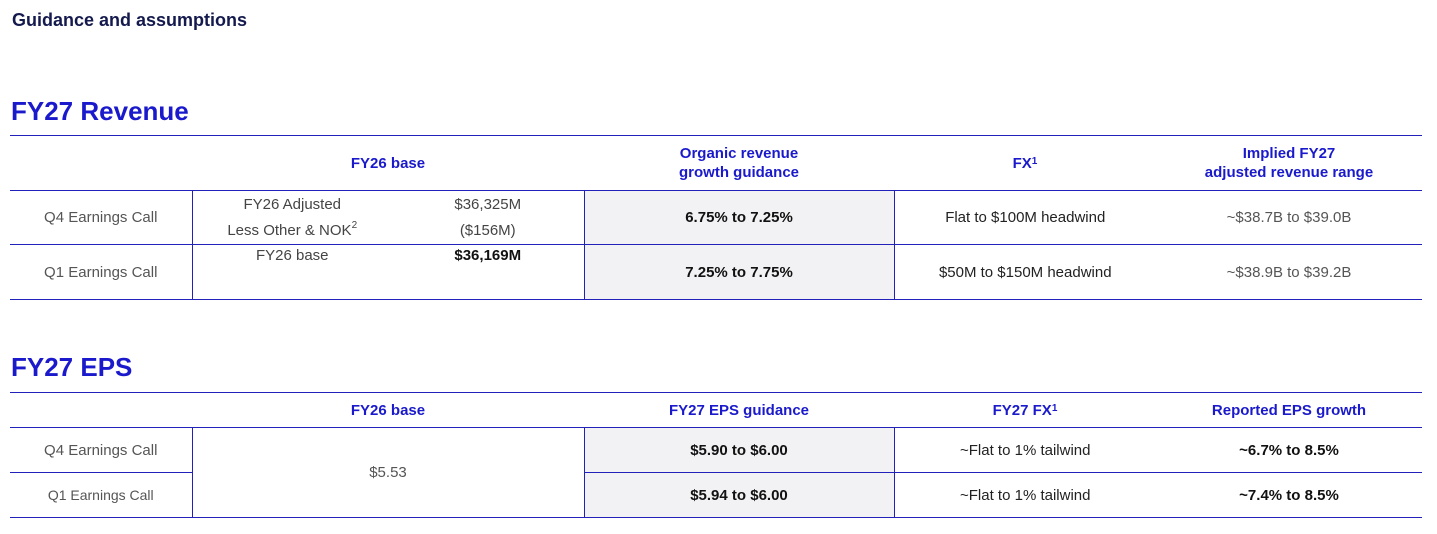 The height and width of the screenshot is (534, 1437). What do you see at coordinates (292, 255) in the screenshot?
I see `base-line-label: FY26 base` at bounding box center [292, 255].